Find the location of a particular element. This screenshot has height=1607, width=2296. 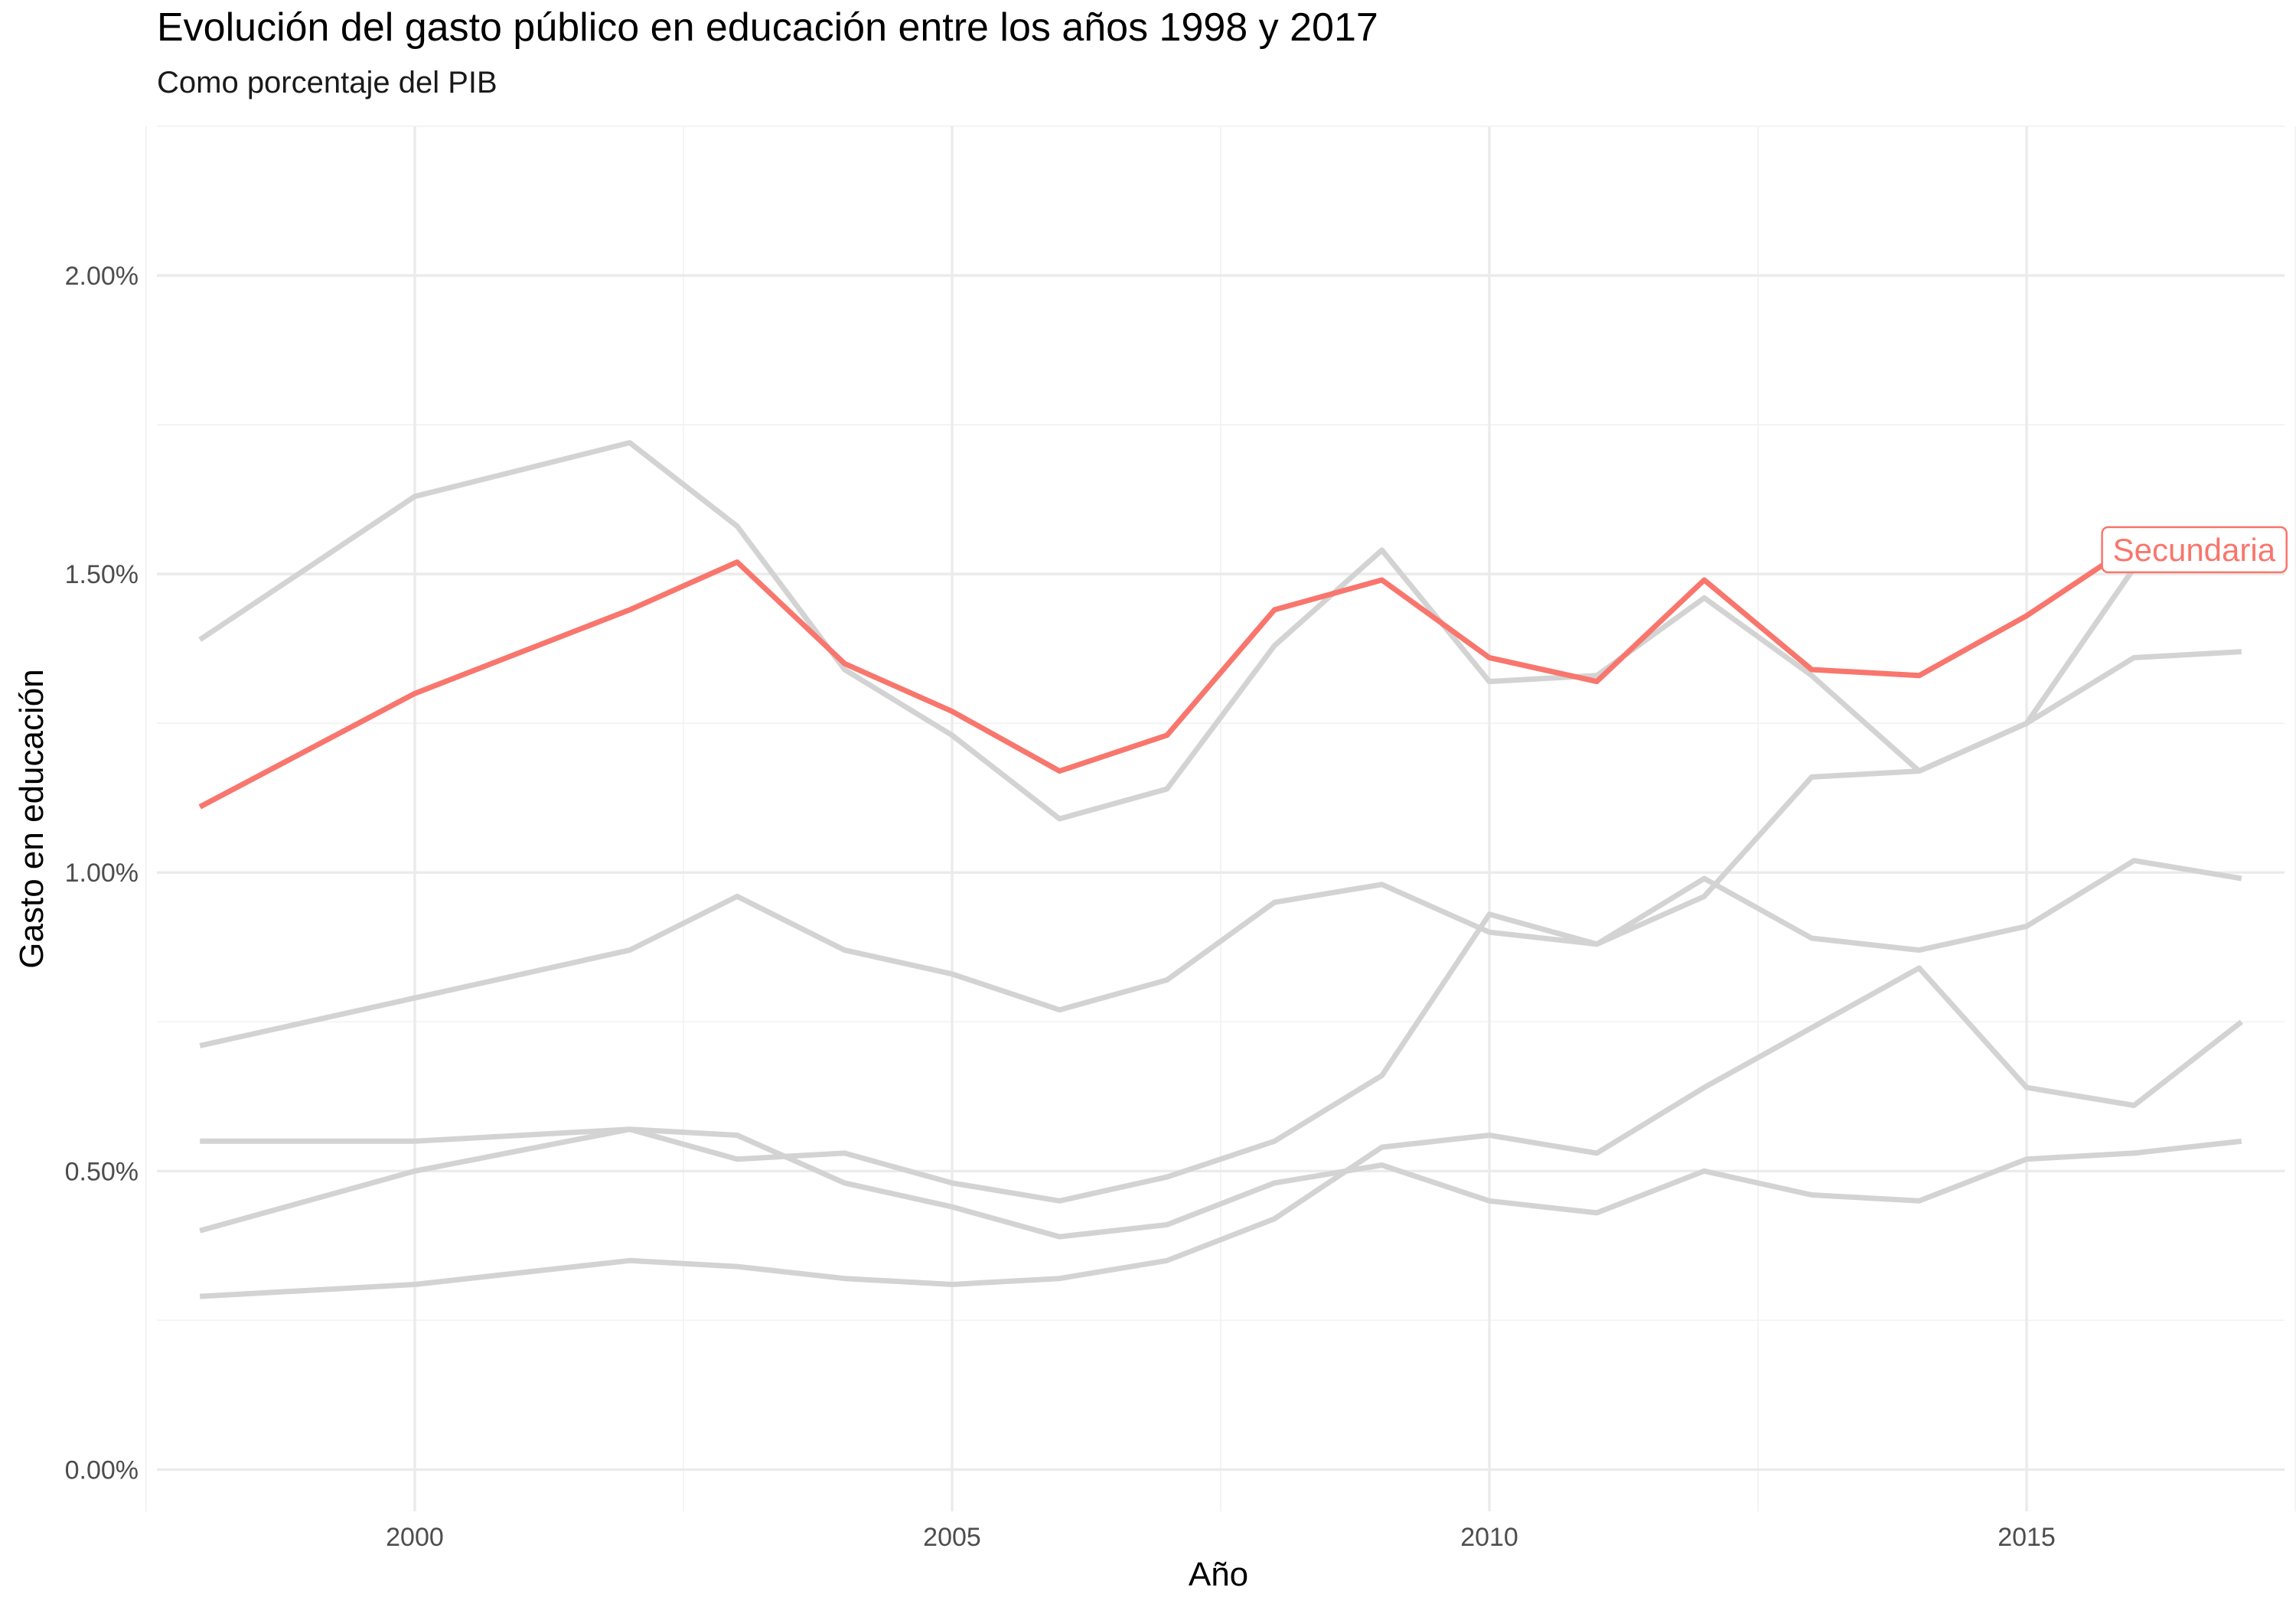

y-tick-label: 1.00% is located at coordinates (102, 873).